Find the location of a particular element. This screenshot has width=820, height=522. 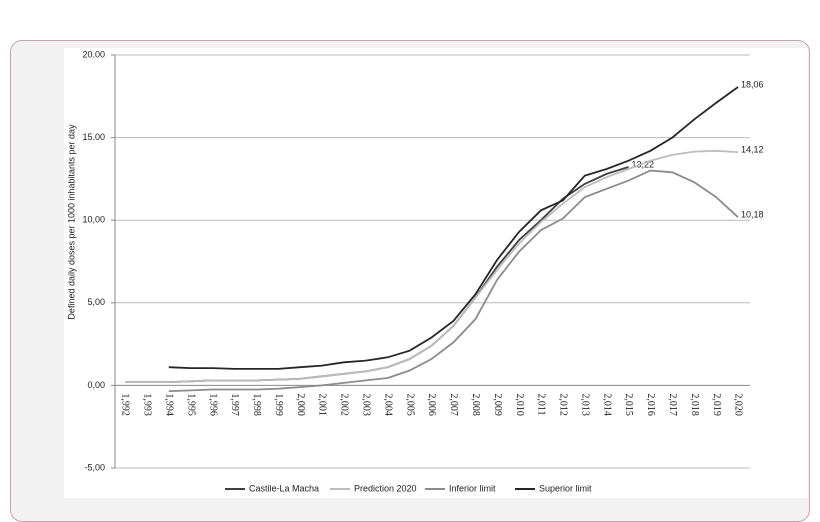

x-tick-label: 2,004 is located at coordinates (387, 404).